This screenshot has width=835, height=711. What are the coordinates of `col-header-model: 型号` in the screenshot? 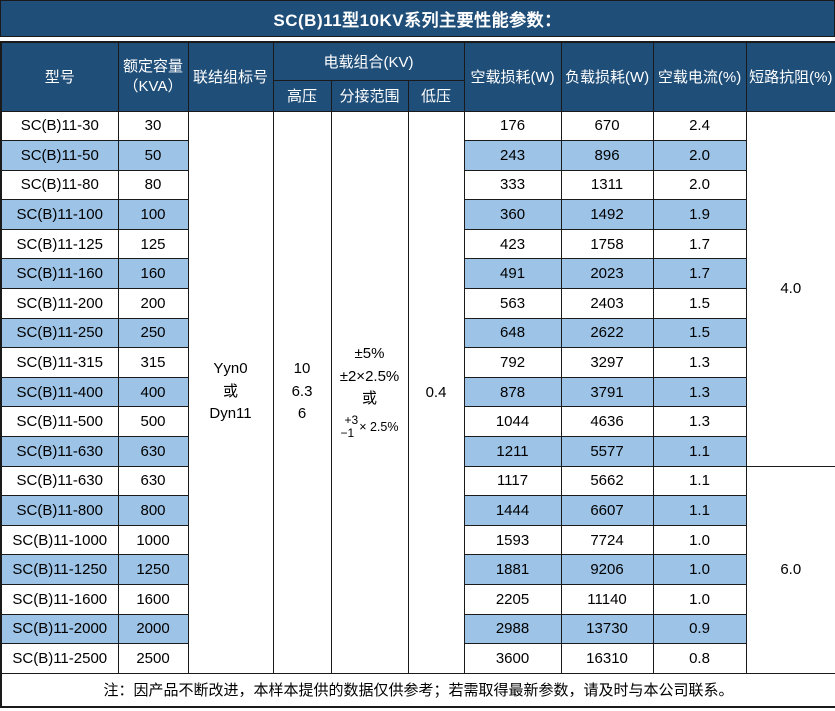 It's located at (59, 76).